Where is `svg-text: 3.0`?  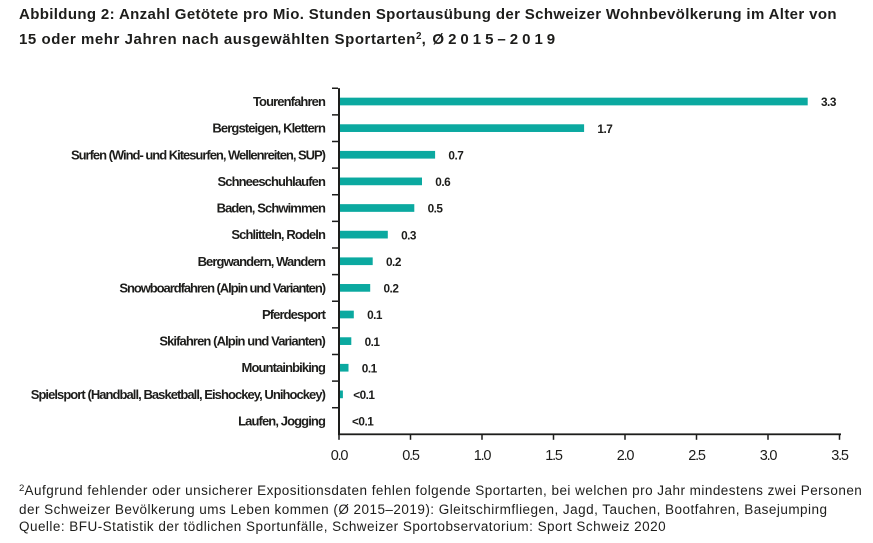 svg-text: 3.0 is located at coordinates (769, 456).